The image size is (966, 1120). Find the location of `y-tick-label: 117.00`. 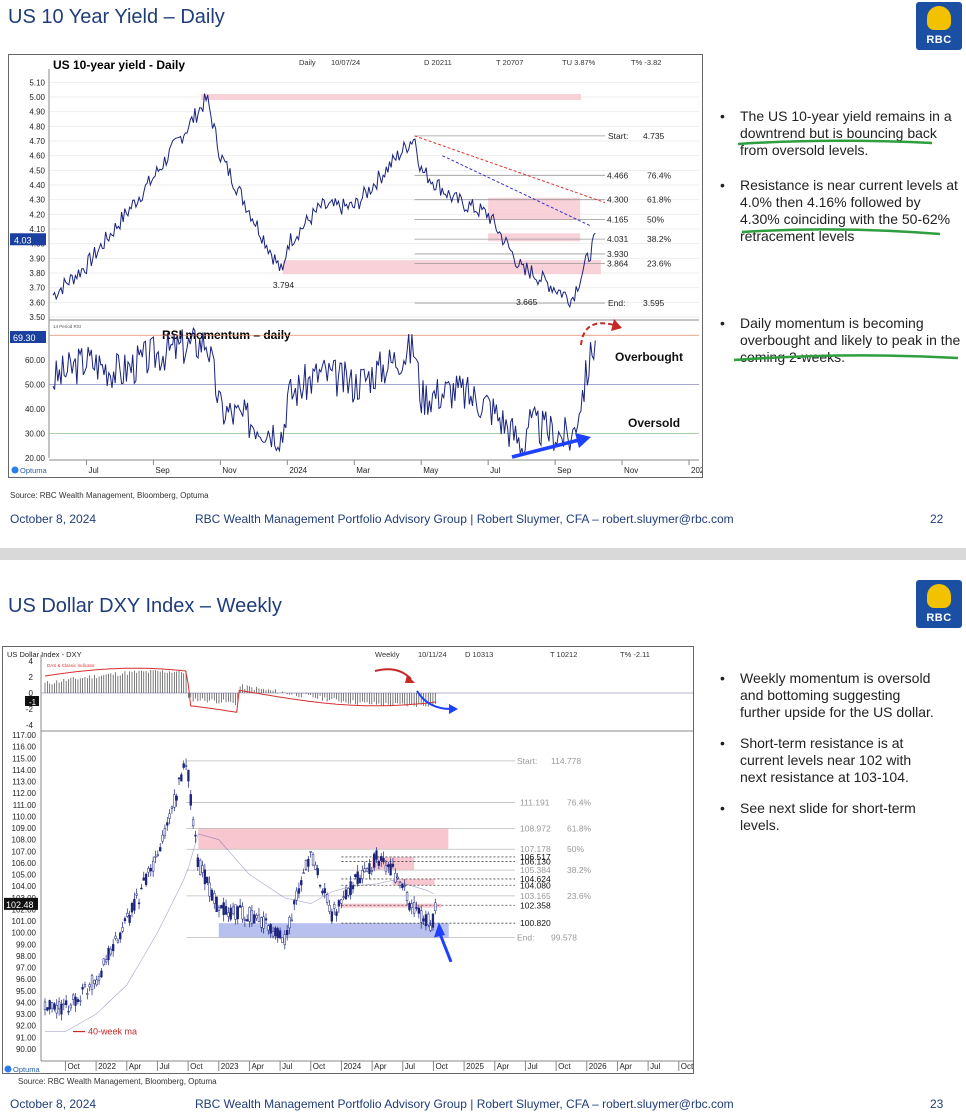

y-tick-label: 117.00 is located at coordinates (24, 735).